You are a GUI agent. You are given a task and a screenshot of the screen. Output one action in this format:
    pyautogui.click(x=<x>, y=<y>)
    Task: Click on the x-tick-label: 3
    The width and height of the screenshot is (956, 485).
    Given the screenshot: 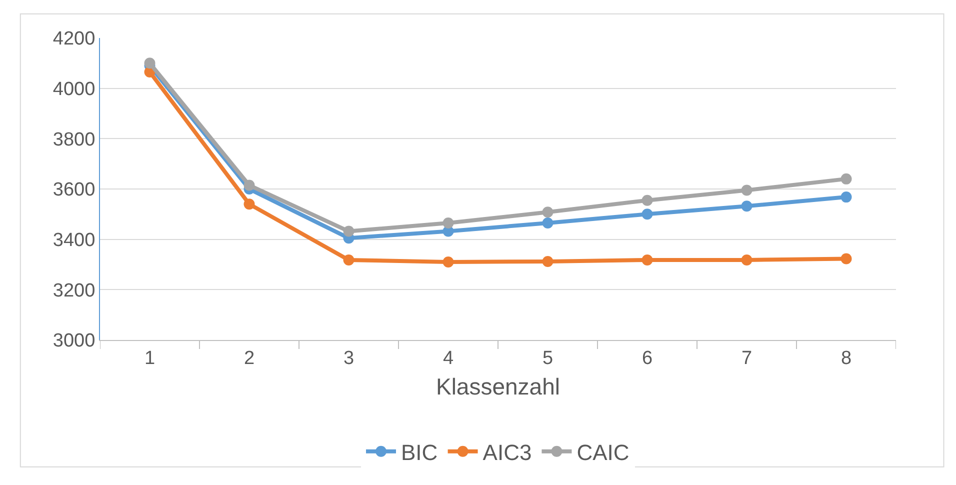 What is the action you would take?
    pyautogui.click(x=348, y=358)
    